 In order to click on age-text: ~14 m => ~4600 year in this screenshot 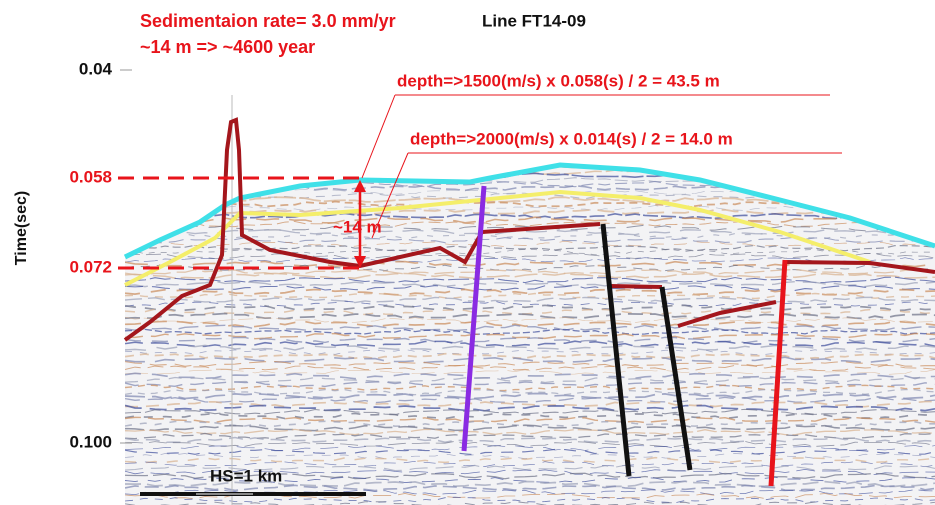, I will do `click(227, 47)`.